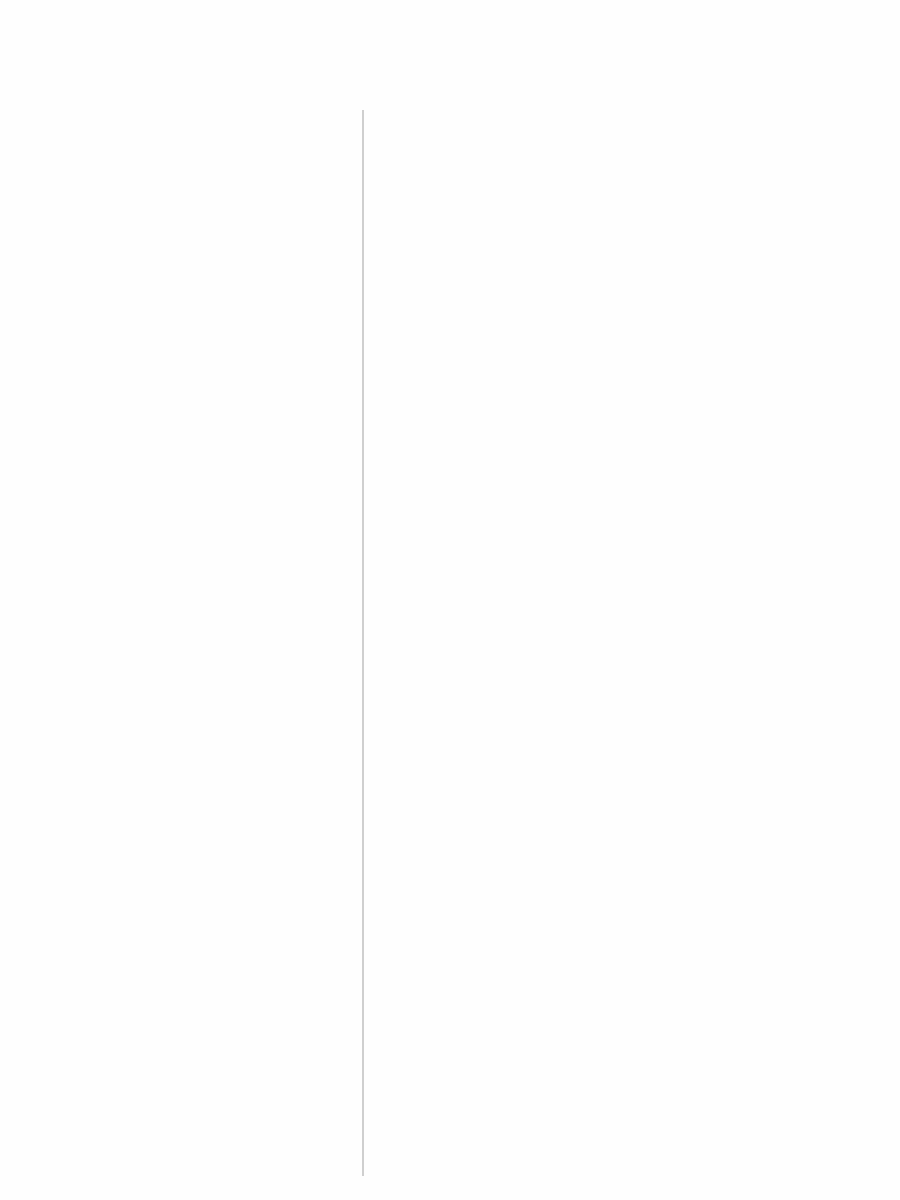  Describe the element at coordinates (363, 643) in the screenshot. I see `pane-divider` at that location.